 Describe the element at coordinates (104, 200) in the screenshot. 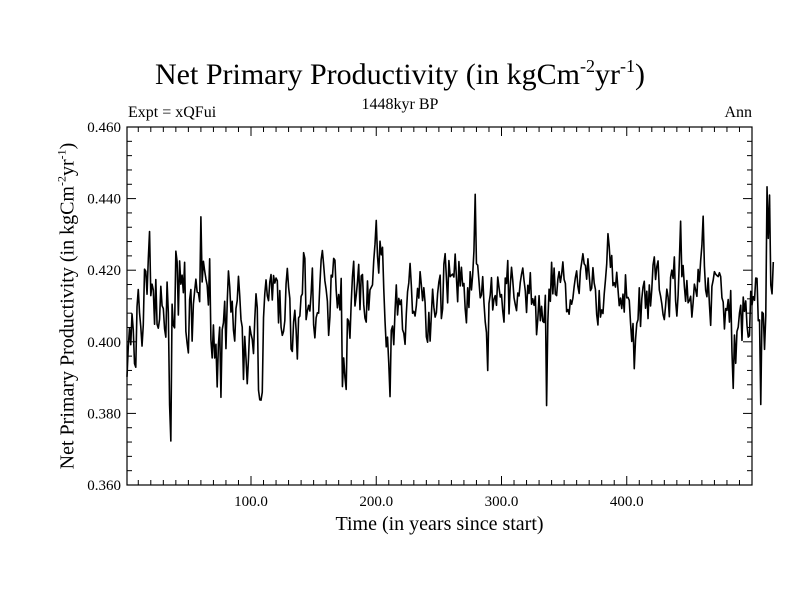

I see `y-tick-label: 0.440` at that location.